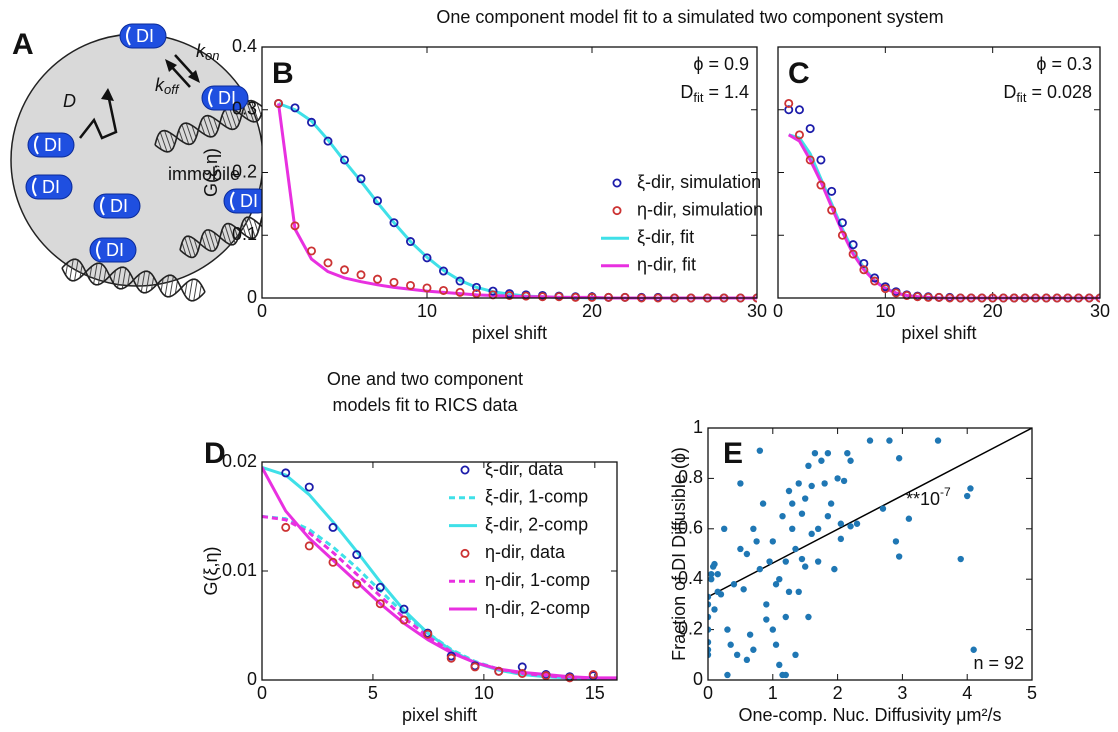  What do you see at coordinates (425, 379) in the screenshot?
I see `chart-title: One and two component` at bounding box center [425, 379].